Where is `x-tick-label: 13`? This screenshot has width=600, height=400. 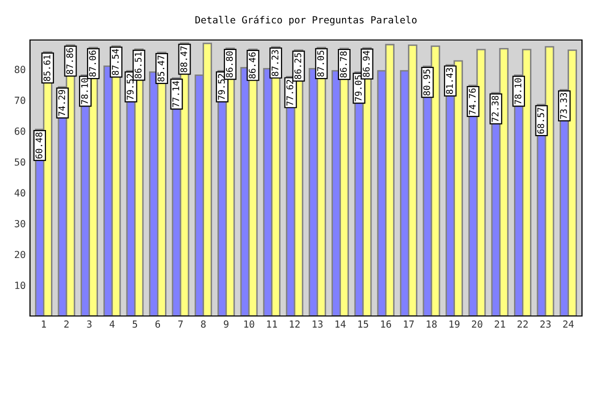
x-tick-label: 13 is located at coordinates (317, 324).